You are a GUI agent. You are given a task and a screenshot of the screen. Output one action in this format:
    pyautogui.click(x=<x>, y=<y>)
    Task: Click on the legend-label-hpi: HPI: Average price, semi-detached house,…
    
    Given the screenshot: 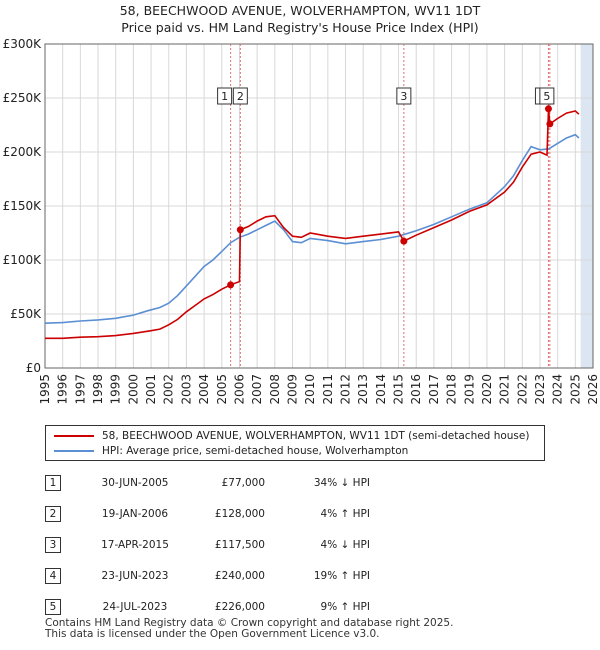 What is the action you would take?
    pyautogui.click(x=255, y=451)
    